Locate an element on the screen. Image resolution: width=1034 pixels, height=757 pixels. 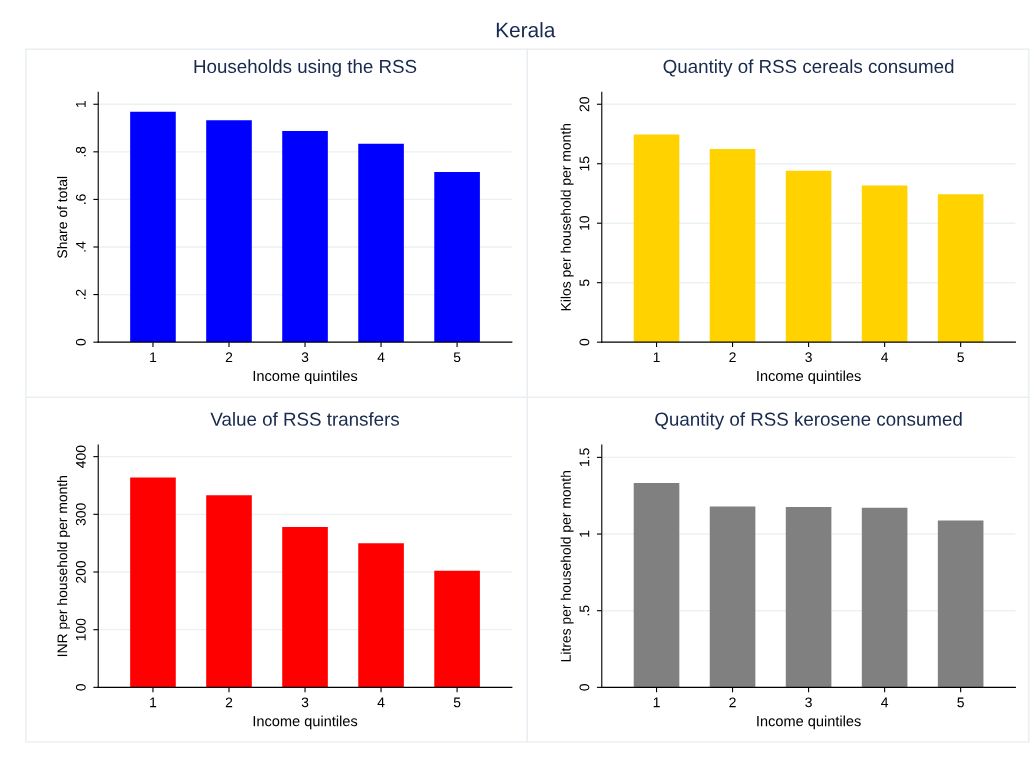
y-tick-label: 20 is located at coordinates (584, 104).